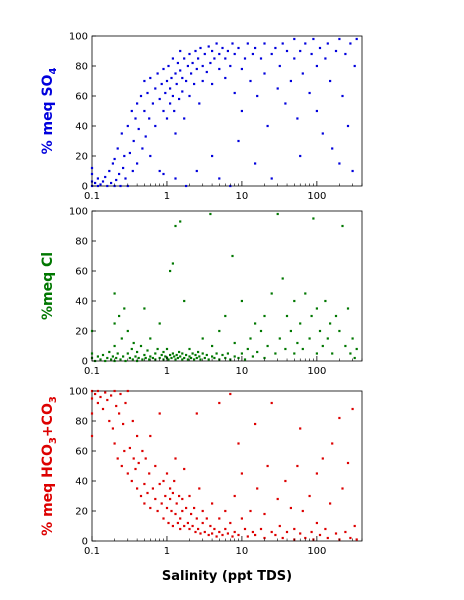  What do you see at coordinates (81, 302) in the screenshot?
I see `y-tick-label: 40` at bounding box center [81, 302].